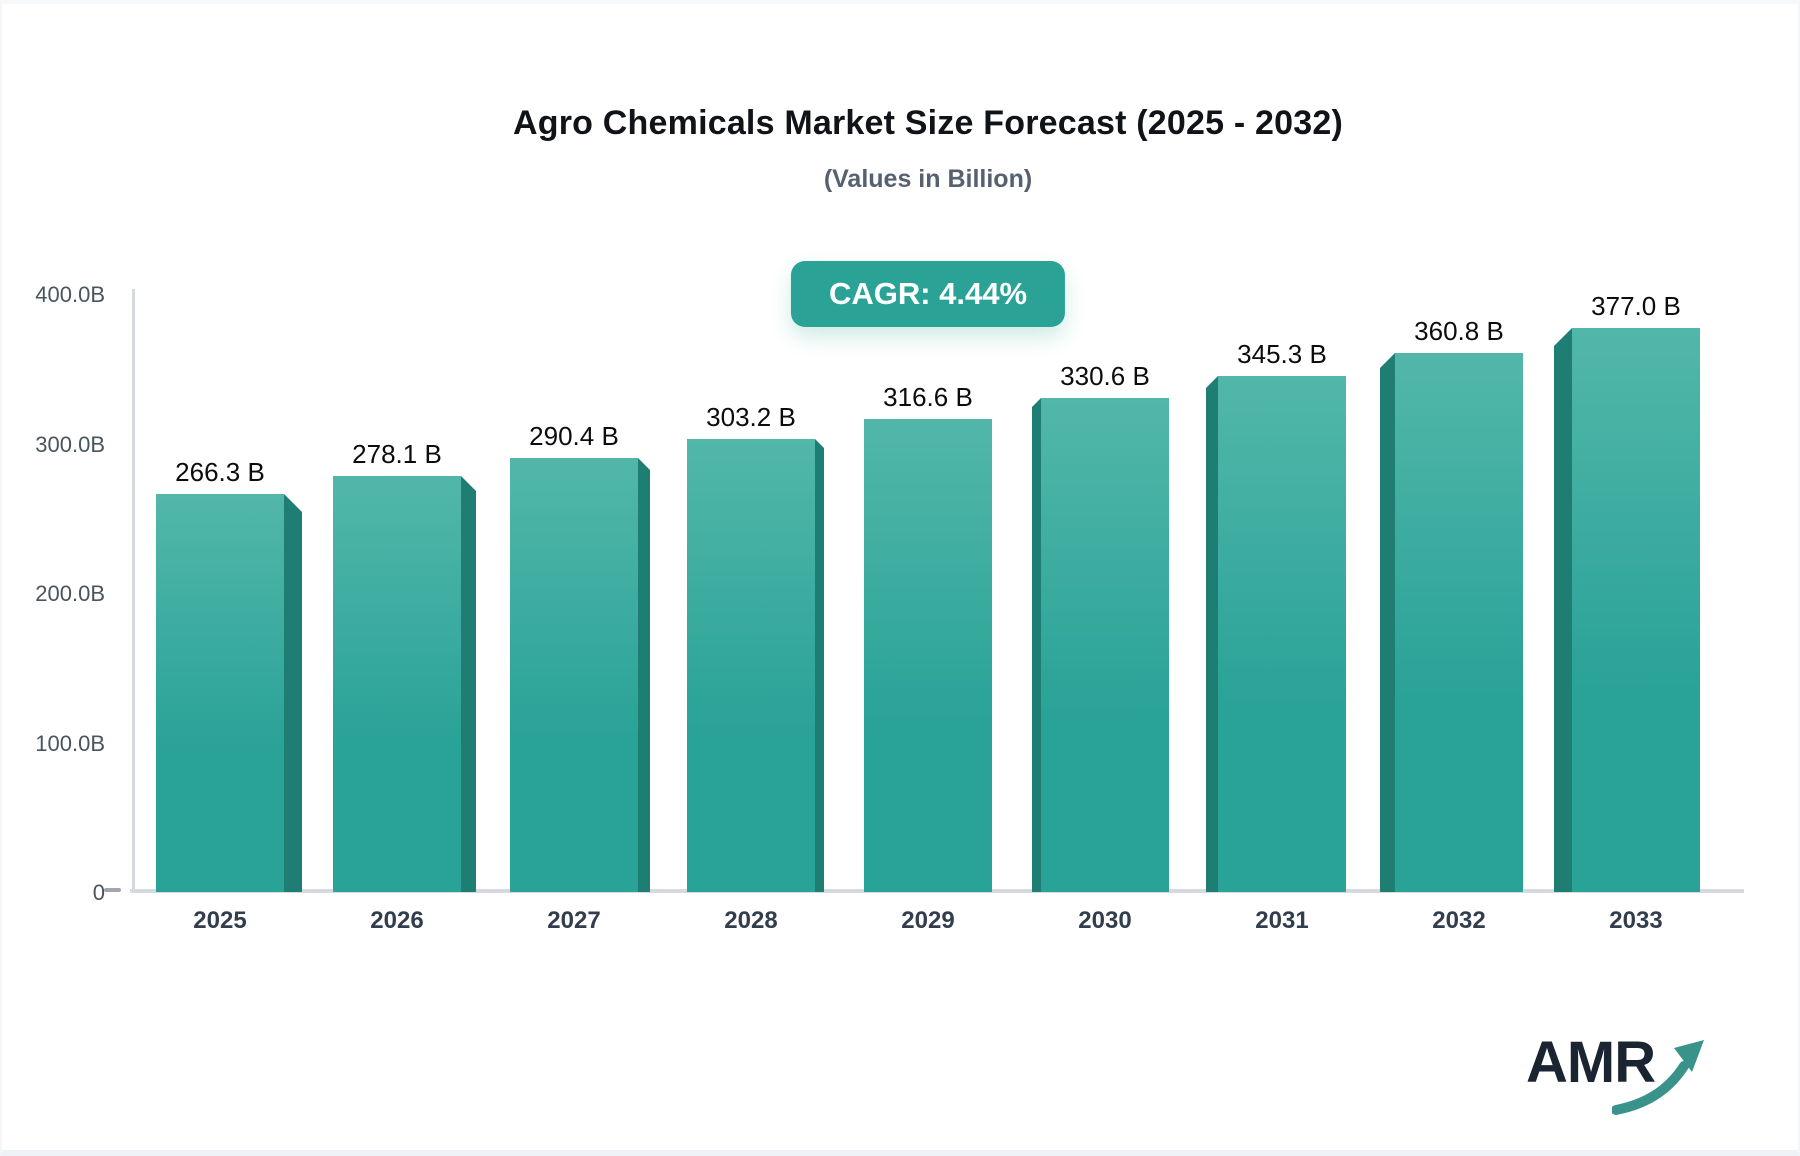 The width and height of the screenshot is (1800, 1156). What do you see at coordinates (928, 397) in the screenshot?
I see `bar-value-label: 316.6 B` at bounding box center [928, 397].